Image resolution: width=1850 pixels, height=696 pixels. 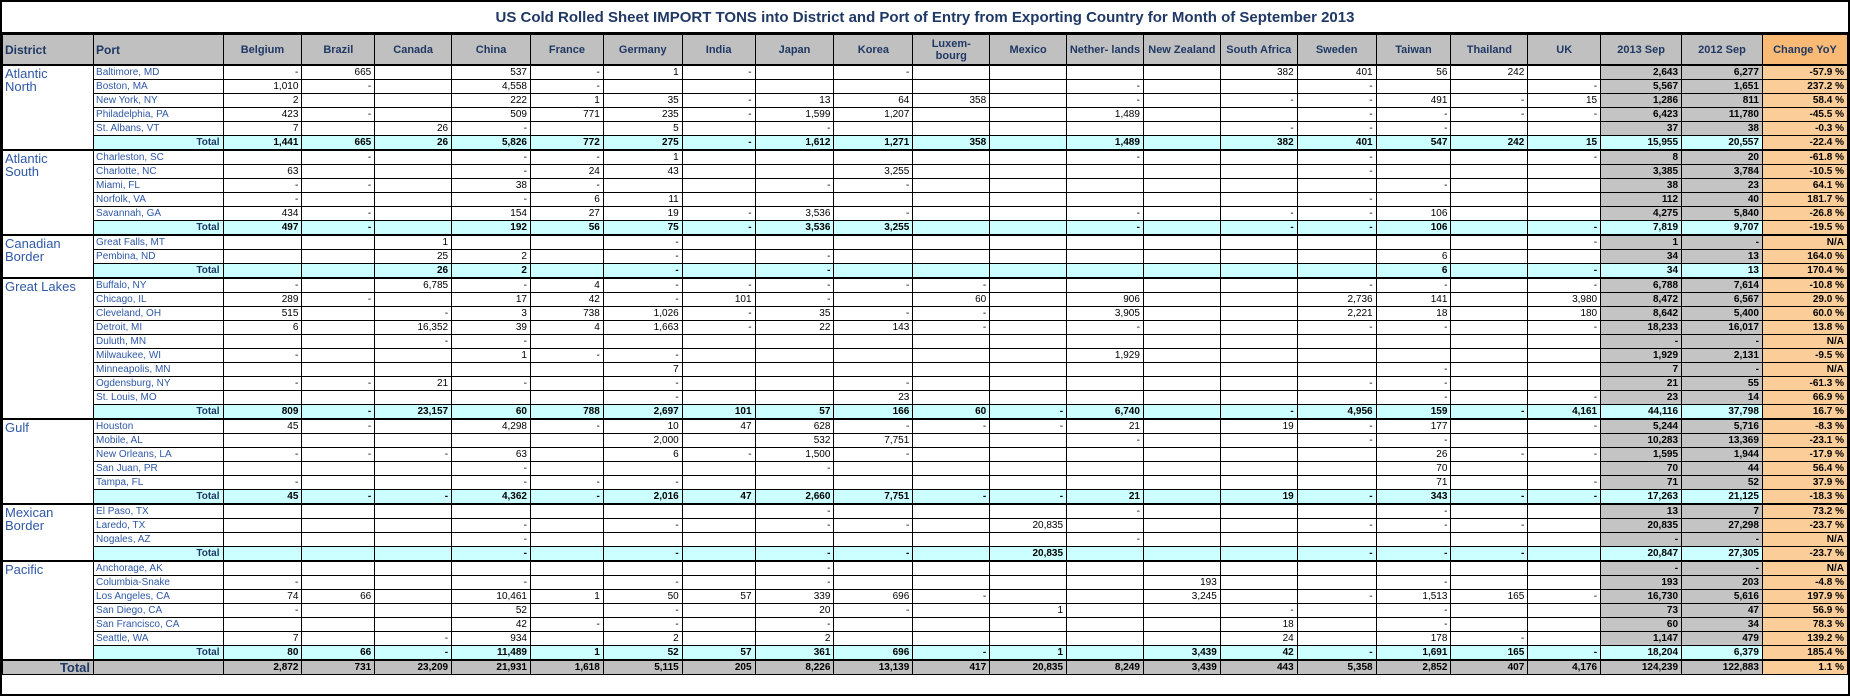 I want to click on value-cell: 45, so click(x=262, y=426).